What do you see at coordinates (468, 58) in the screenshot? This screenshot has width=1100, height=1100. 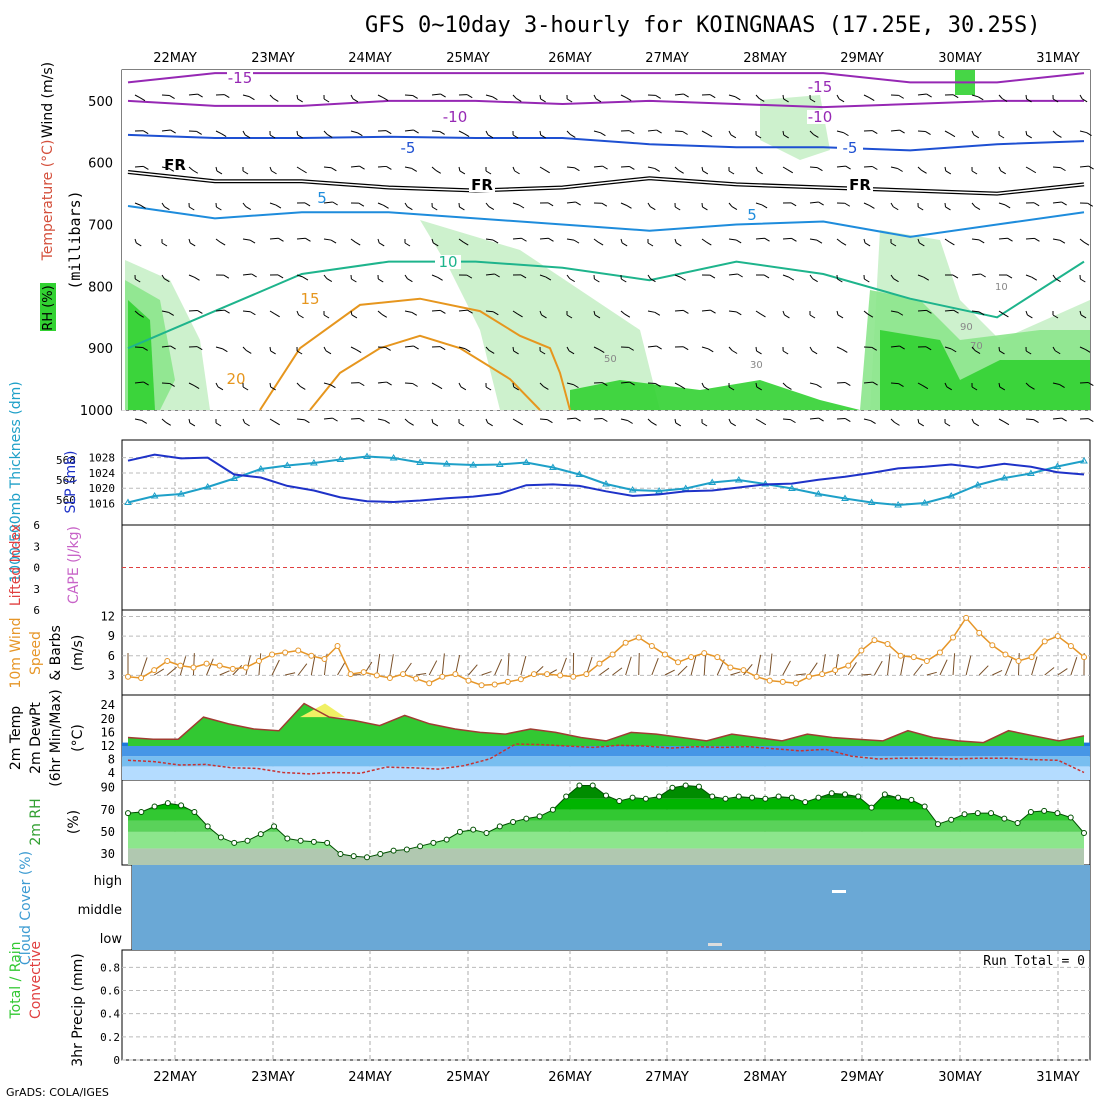 I see `date-label-top: 25MAY` at bounding box center [468, 58].